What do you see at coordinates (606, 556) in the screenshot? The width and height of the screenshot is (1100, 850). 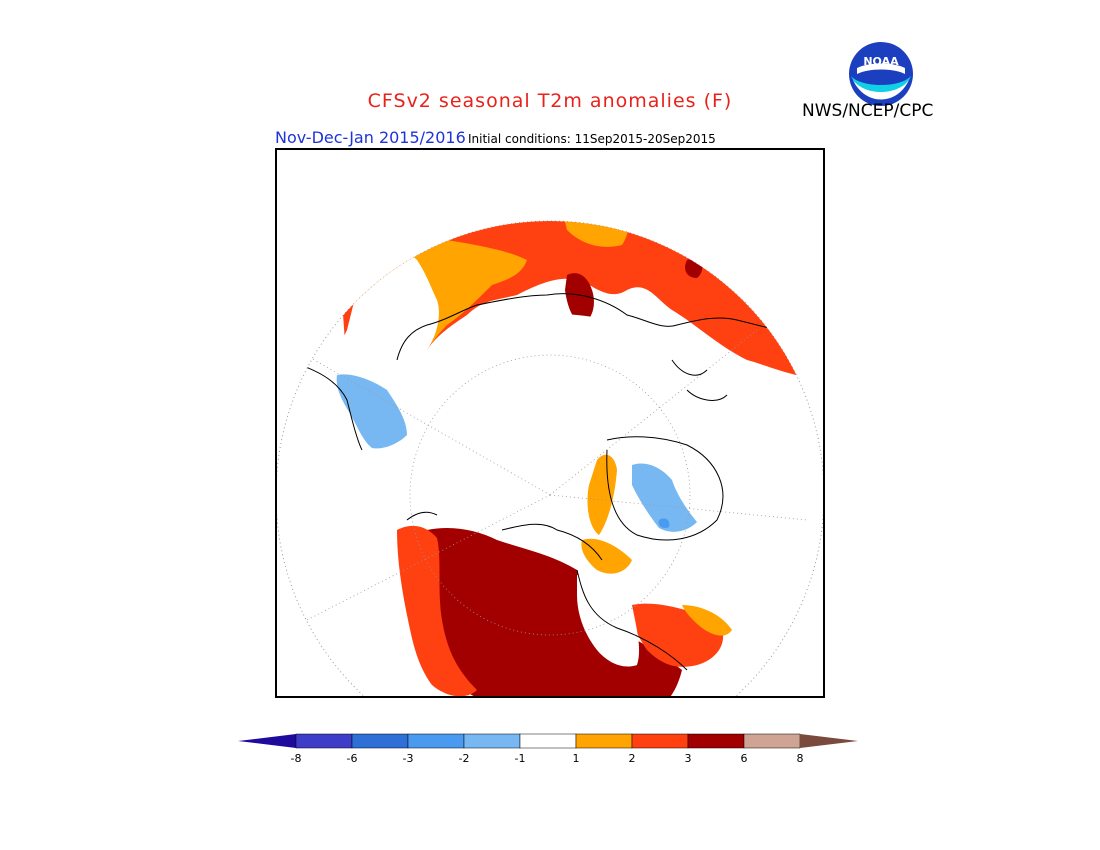 I see `baffin-orange-region` at bounding box center [606, 556].